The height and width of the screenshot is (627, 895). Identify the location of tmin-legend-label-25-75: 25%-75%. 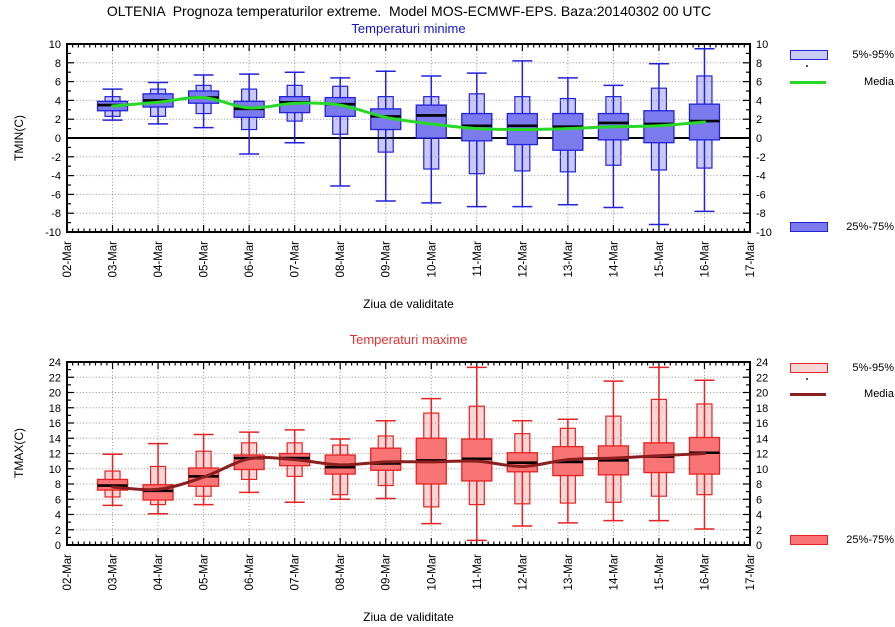
(870, 227).